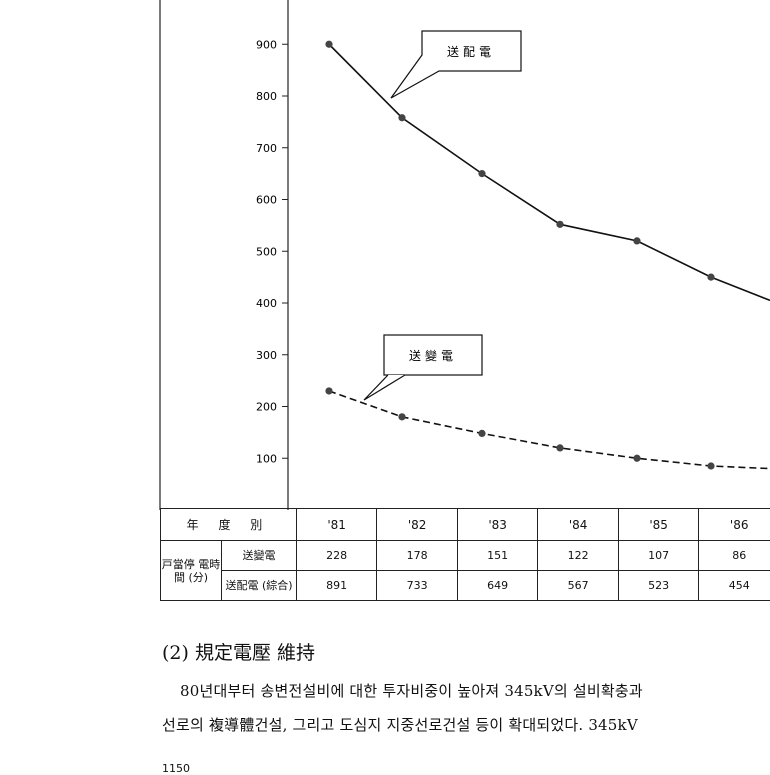  What do you see at coordinates (266, 355) in the screenshot?
I see `y-tick-label: 300` at bounding box center [266, 355].